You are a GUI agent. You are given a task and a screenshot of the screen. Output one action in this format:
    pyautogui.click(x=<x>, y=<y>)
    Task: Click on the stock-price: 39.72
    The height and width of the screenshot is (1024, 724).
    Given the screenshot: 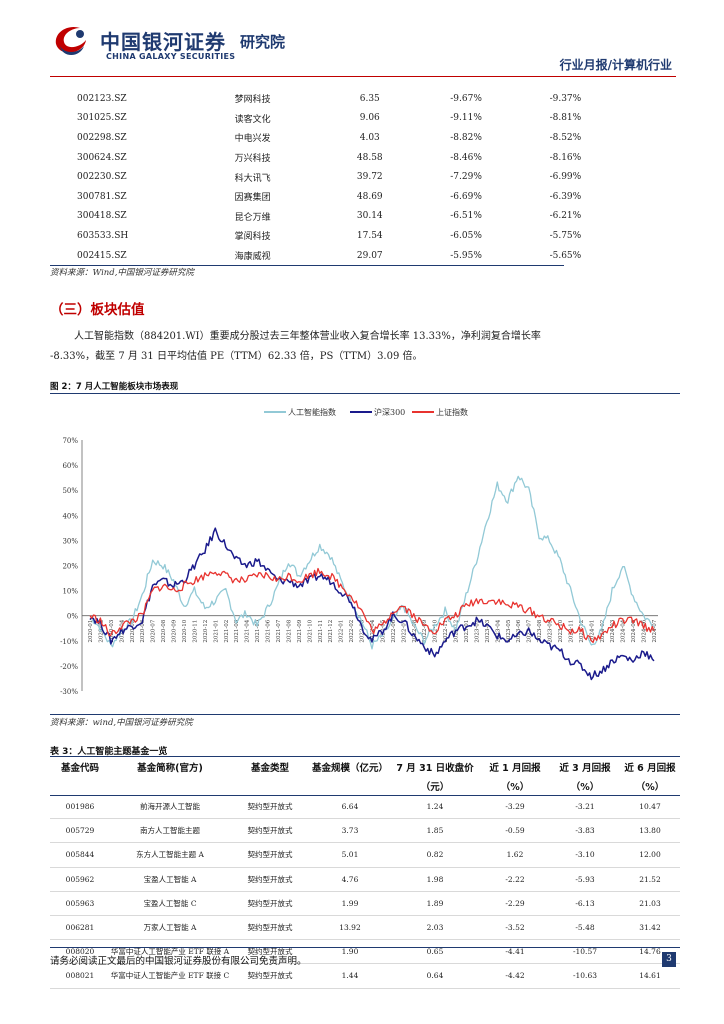 What is the action you would take?
    pyautogui.click(x=369, y=177)
    